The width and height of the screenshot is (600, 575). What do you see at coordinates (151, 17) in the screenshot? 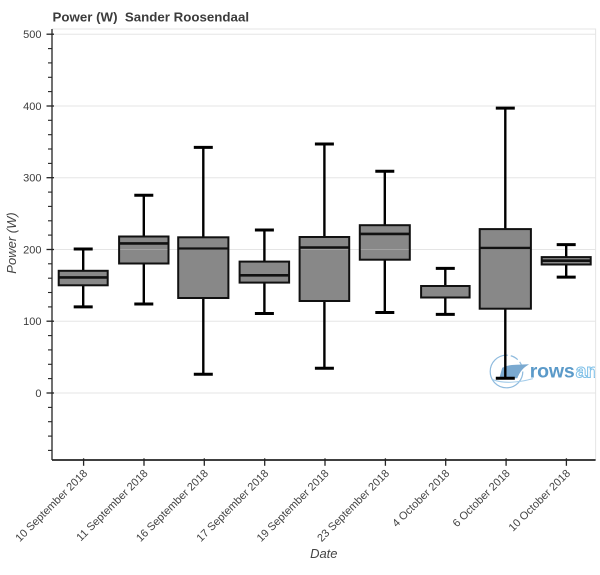
I see `svg-text: Power (W) Sander Roosendaal` at bounding box center [151, 17].